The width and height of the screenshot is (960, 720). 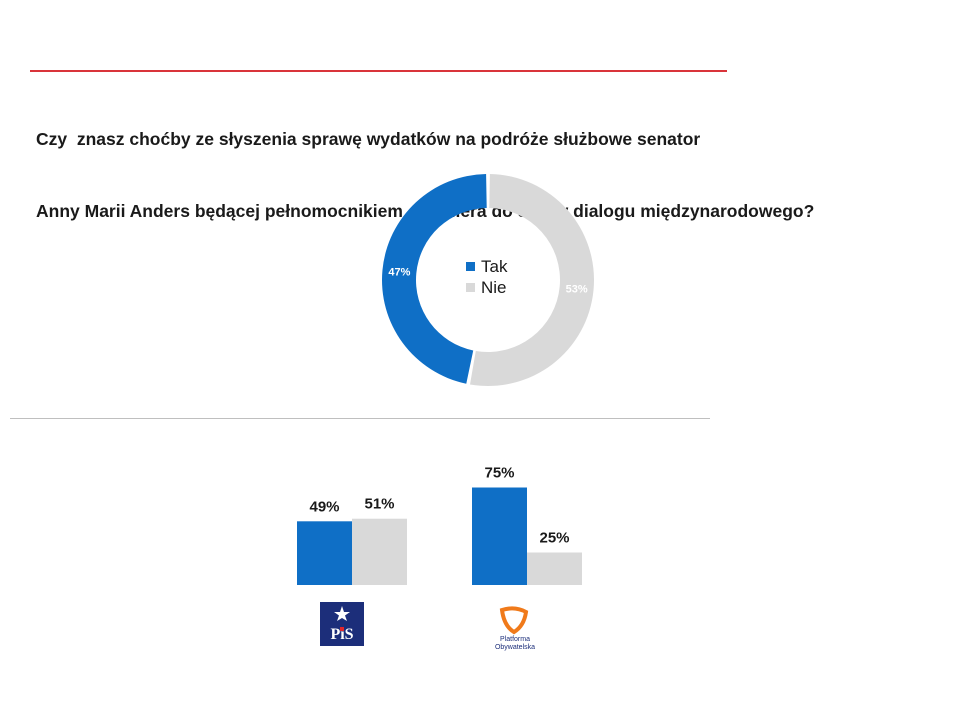 What do you see at coordinates (515, 647) in the screenshot?
I see `po-logo-line-2: Obywatelska` at bounding box center [515, 647].